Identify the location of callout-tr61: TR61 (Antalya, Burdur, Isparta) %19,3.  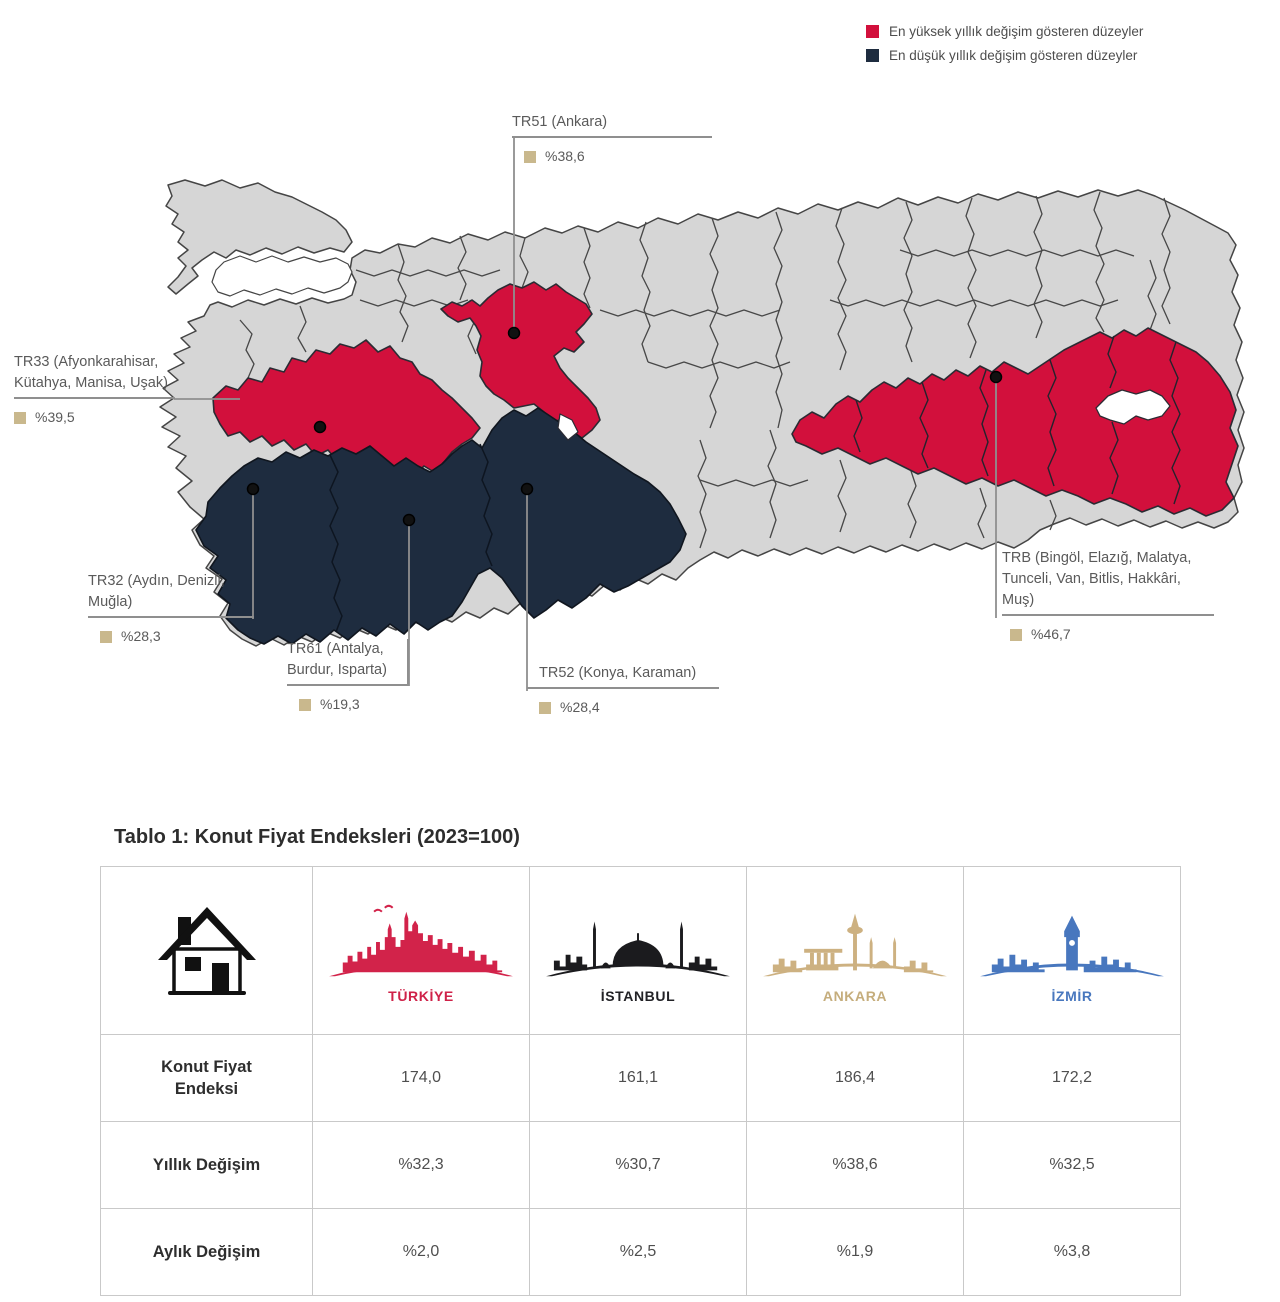
(348, 677).